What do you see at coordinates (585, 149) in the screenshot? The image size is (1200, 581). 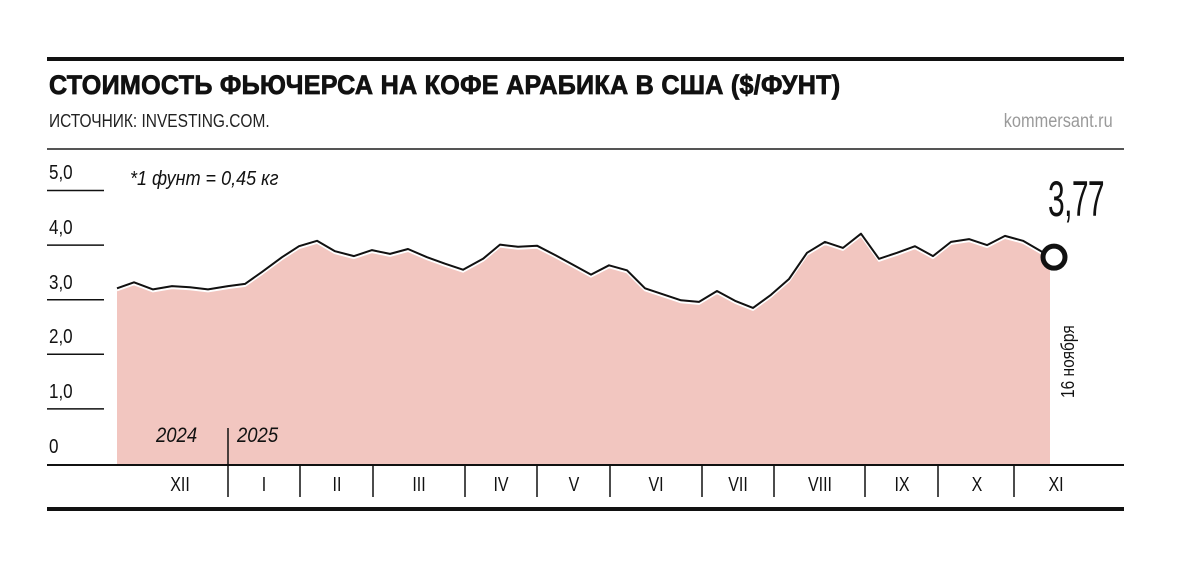 I see `header-divider` at bounding box center [585, 149].